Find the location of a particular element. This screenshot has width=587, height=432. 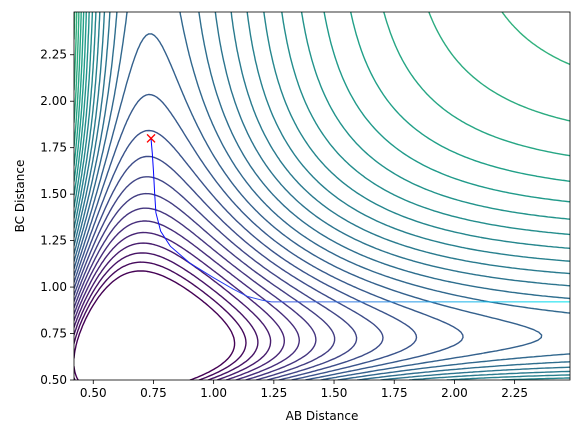

y-tick-label: 1.00 is located at coordinates (53, 287).